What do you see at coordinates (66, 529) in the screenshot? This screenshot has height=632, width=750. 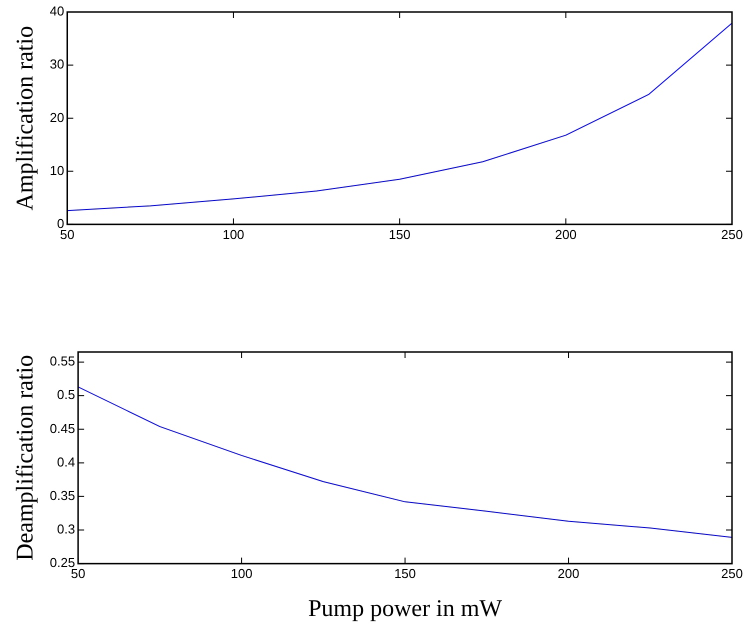 I see `y-tick-label: 0.3` at bounding box center [66, 529].